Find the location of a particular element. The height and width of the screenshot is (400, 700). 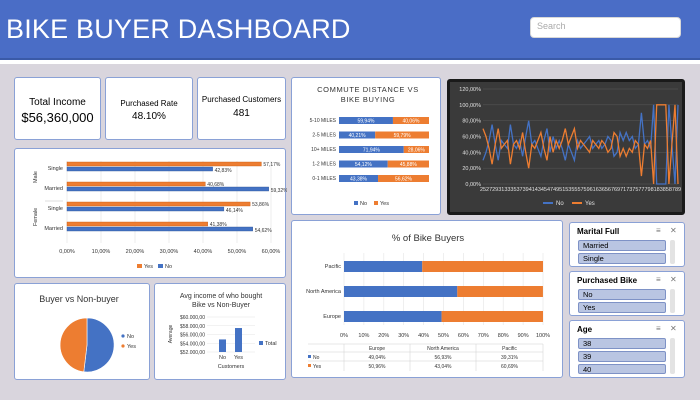

x-tick-label: 85 is located at coordinates (666, 190).